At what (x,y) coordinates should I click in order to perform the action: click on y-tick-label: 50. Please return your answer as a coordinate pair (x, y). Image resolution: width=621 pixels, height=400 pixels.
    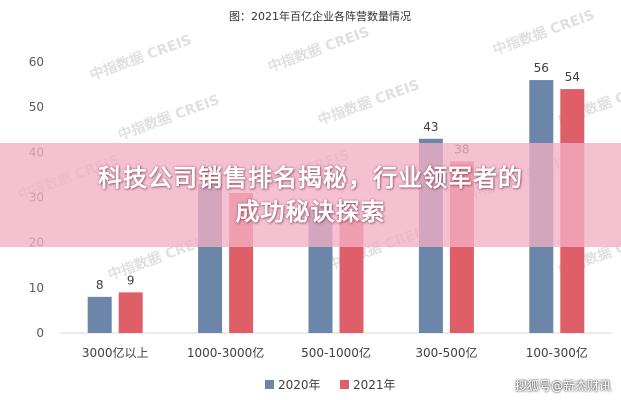
    Looking at the image, I should click on (36, 107).